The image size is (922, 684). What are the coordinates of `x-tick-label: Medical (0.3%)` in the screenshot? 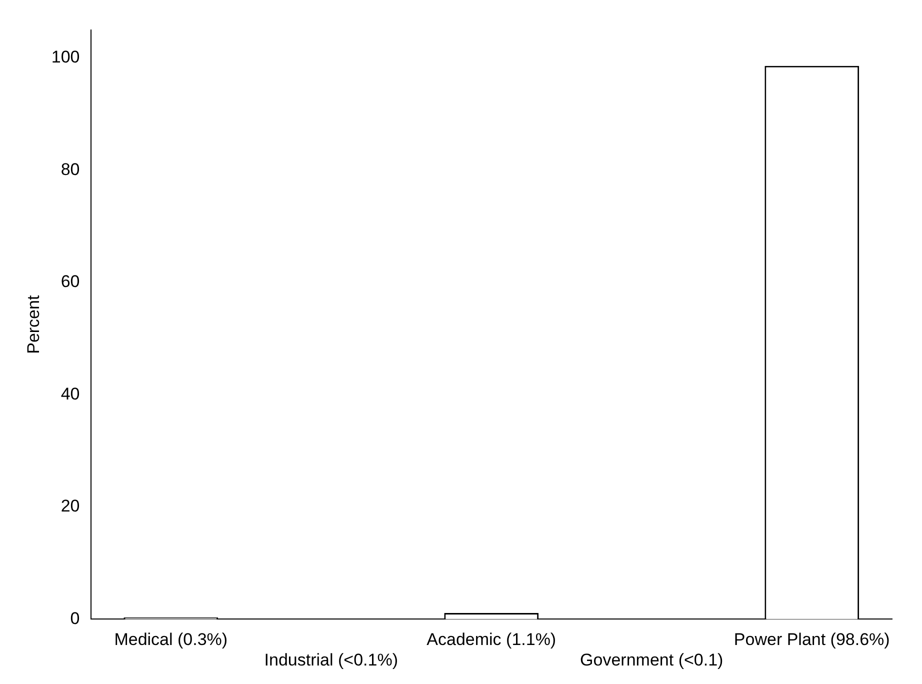 It's located at (171, 640).